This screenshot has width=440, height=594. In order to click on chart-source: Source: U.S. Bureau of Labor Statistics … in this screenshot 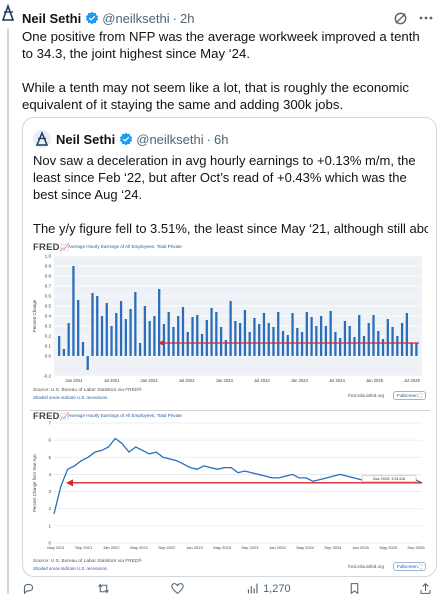, I will do `click(87, 390)`.